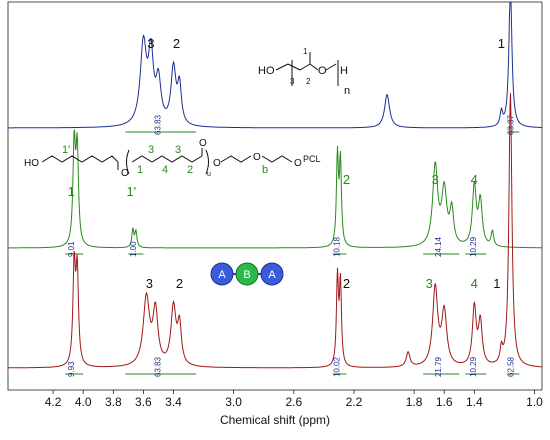  Describe the element at coordinates (272, 275) in the screenshot. I see `block-a-right-label: A` at that location.